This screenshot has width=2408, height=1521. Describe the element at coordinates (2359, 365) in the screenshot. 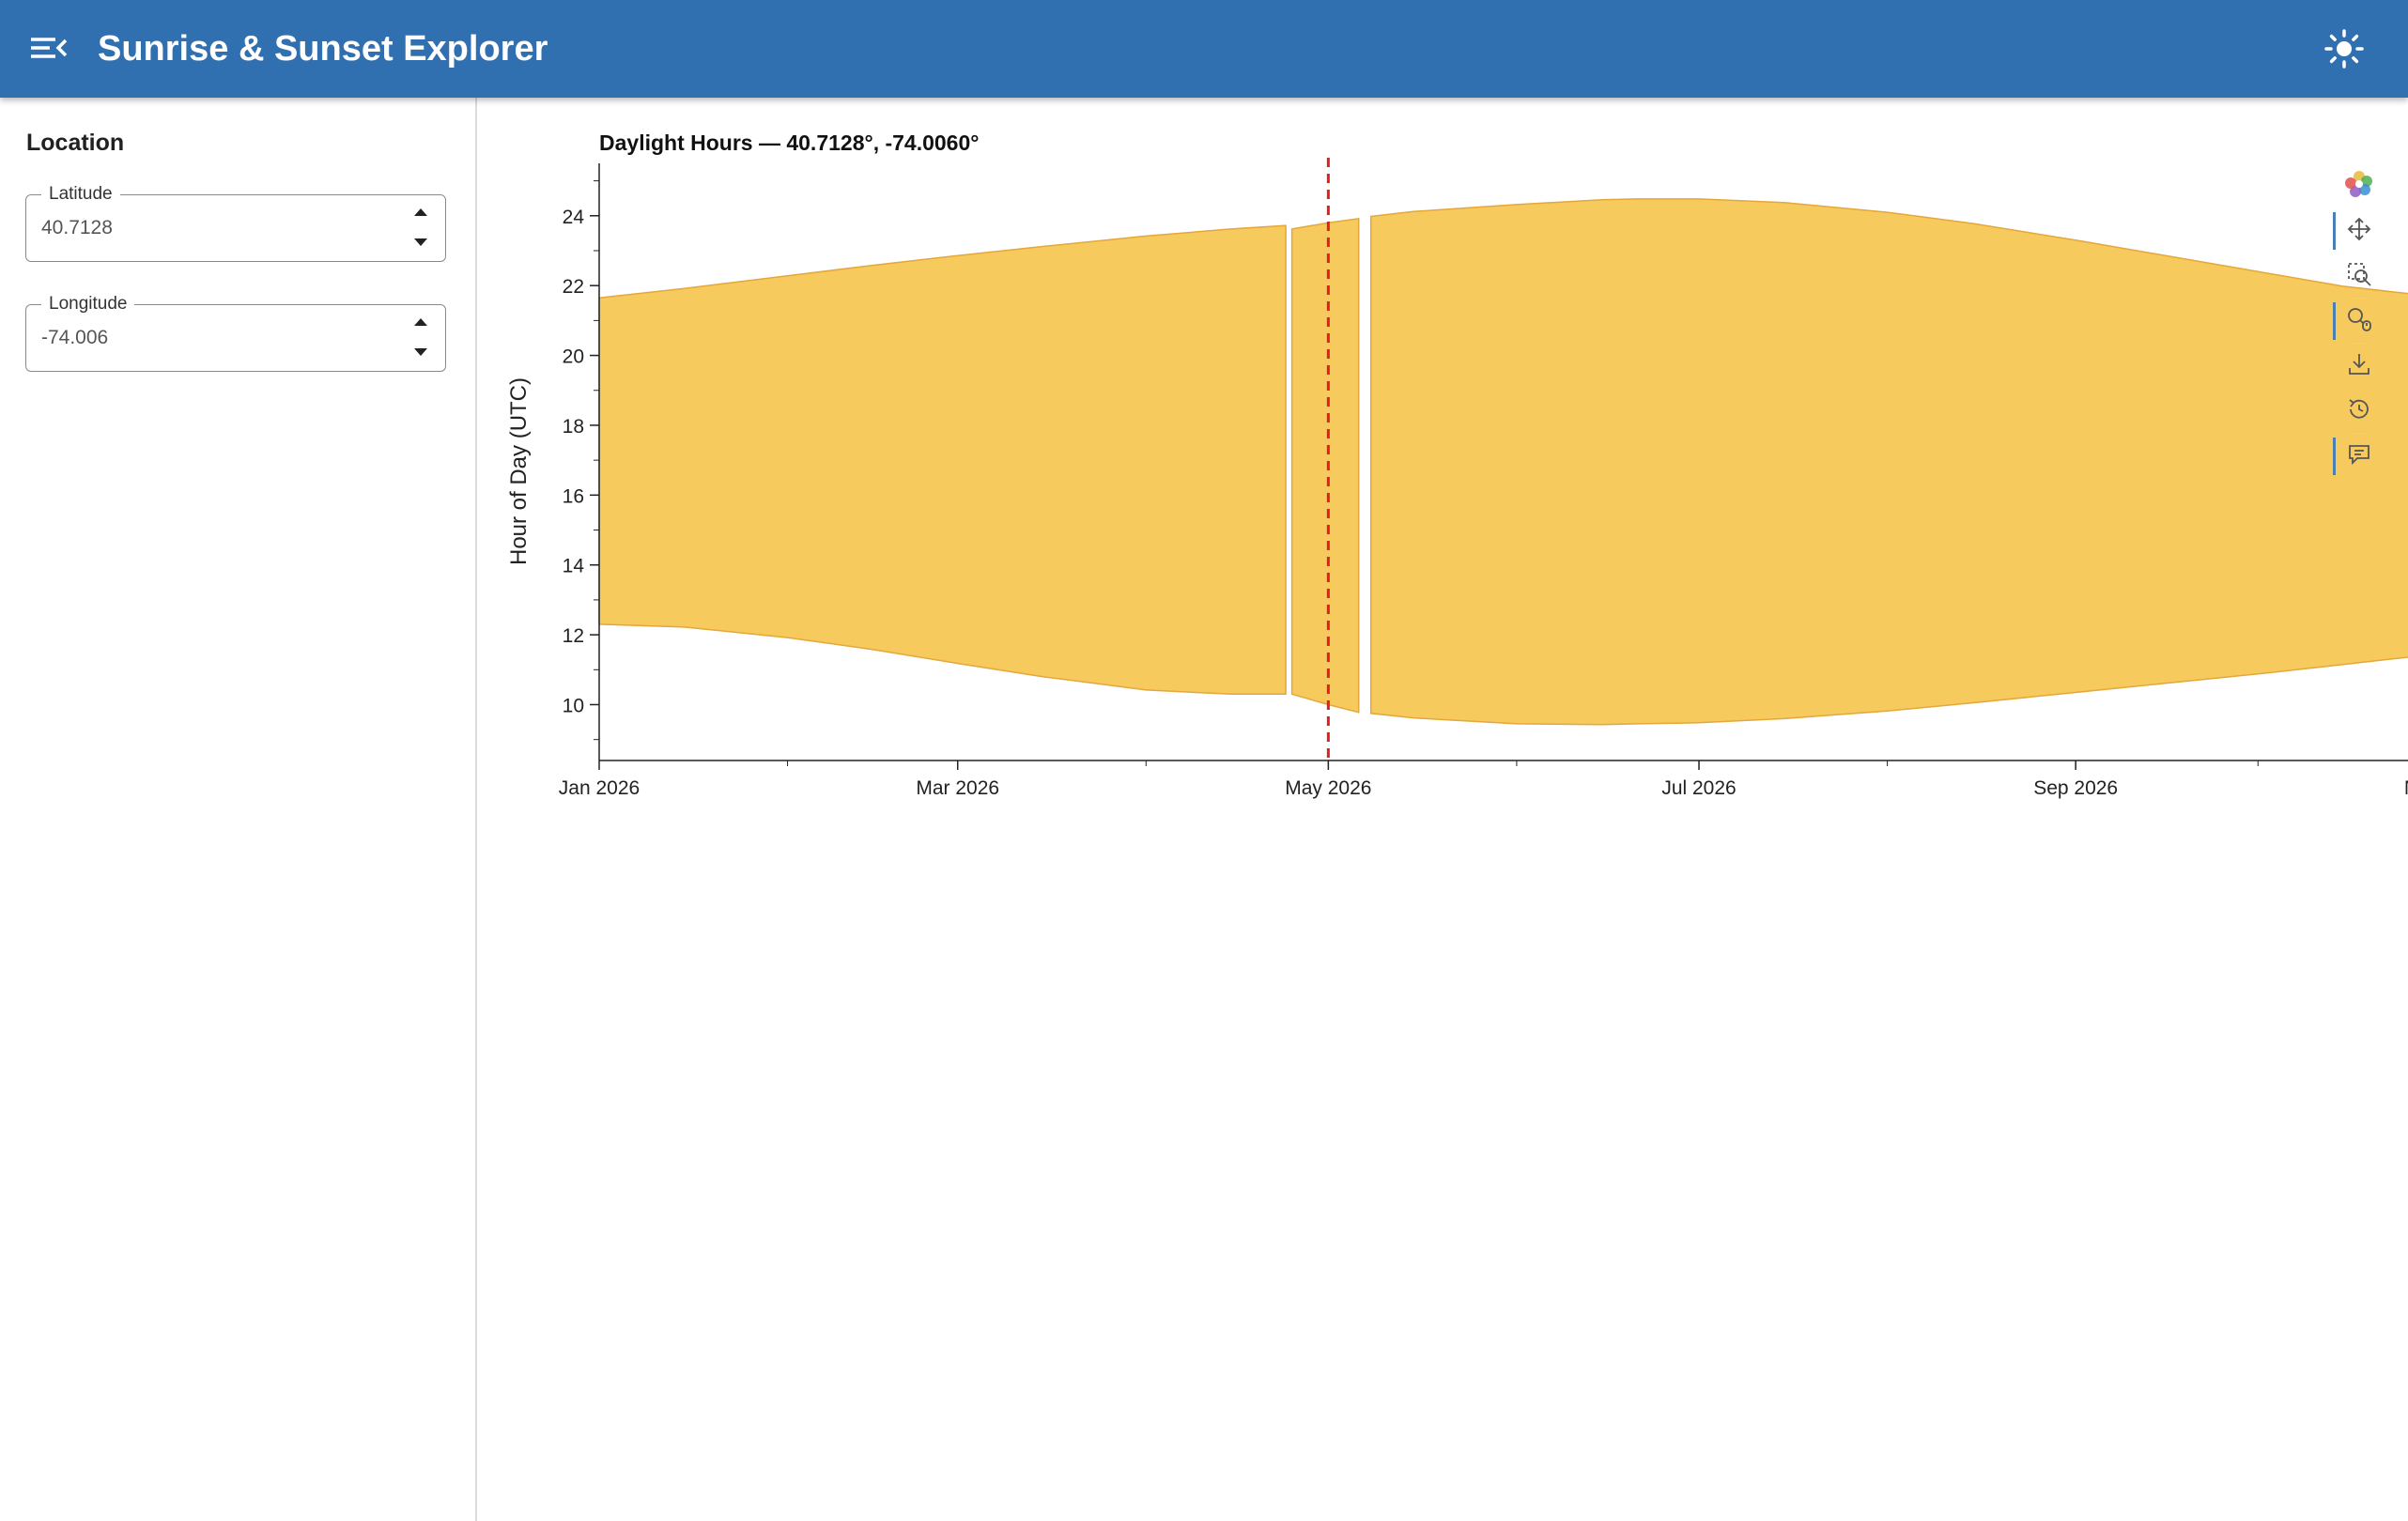

I see `save-icon` at that location.